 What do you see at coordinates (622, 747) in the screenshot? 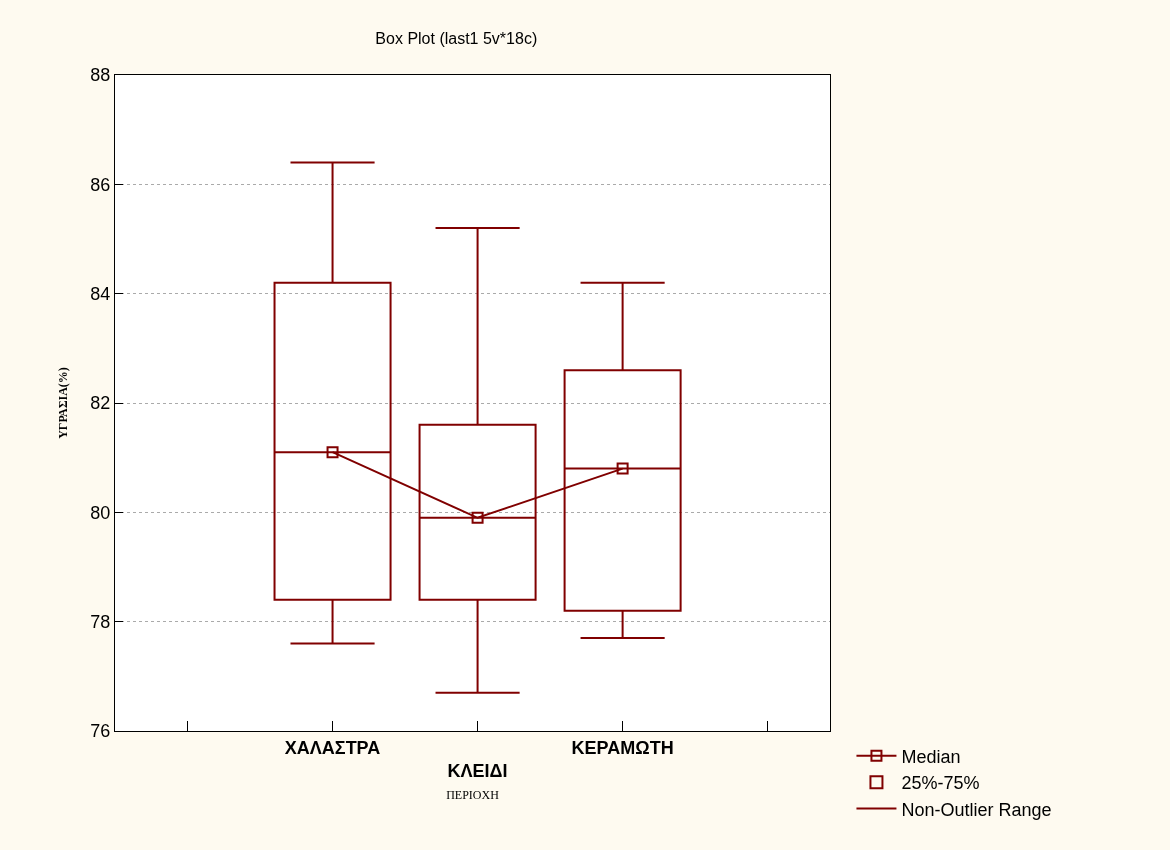
I see `x-tick-label: ΚΕΡΑΜΩΤΗ` at bounding box center [622, 747].